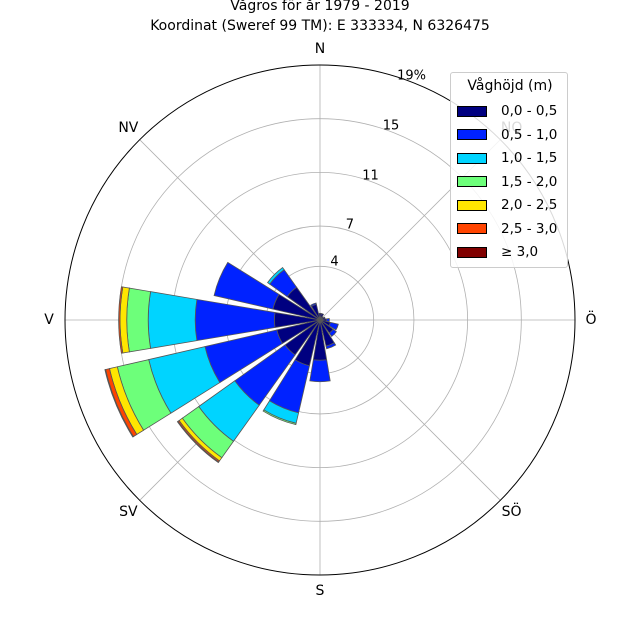 Image resolution: width=640 pixels, height=640 pixels. I want to click on legend-label: 2,0 - 2,5, so click(529, 205).